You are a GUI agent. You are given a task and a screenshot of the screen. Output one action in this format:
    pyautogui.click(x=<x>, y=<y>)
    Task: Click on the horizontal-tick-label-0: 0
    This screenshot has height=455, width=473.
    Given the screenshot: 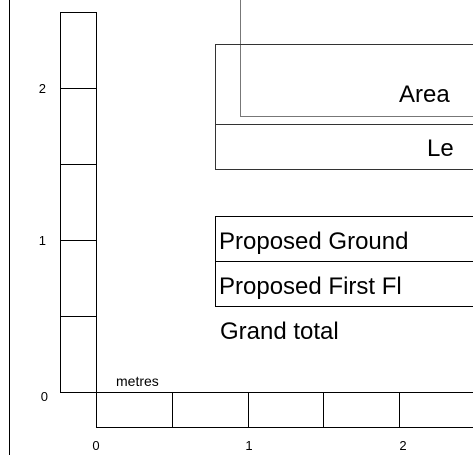 What is the action you would take?
    pyautogui.click(x=95, y=445)
    